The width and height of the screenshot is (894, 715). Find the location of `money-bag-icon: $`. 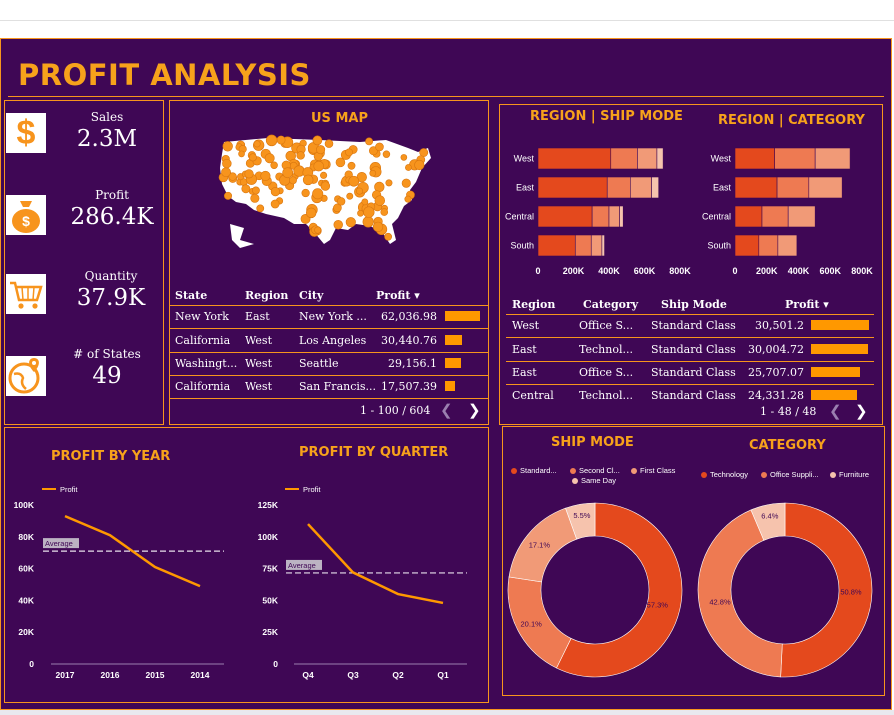

money-bag-icon: $ is located at coordinates (26, 215).